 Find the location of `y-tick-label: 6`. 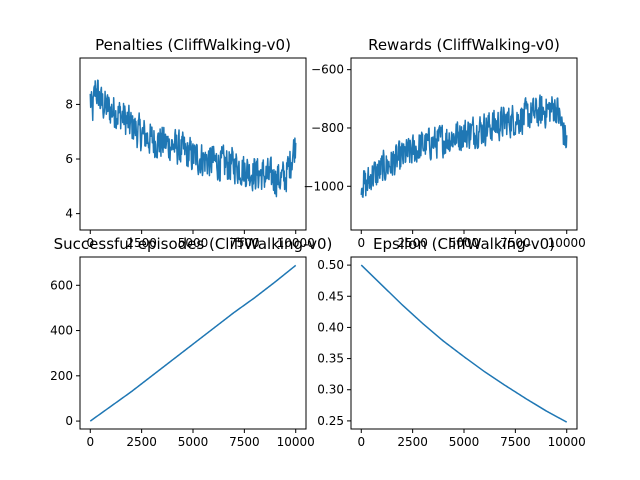

y-tick-label: 6 is located at coordinates (69, 159).